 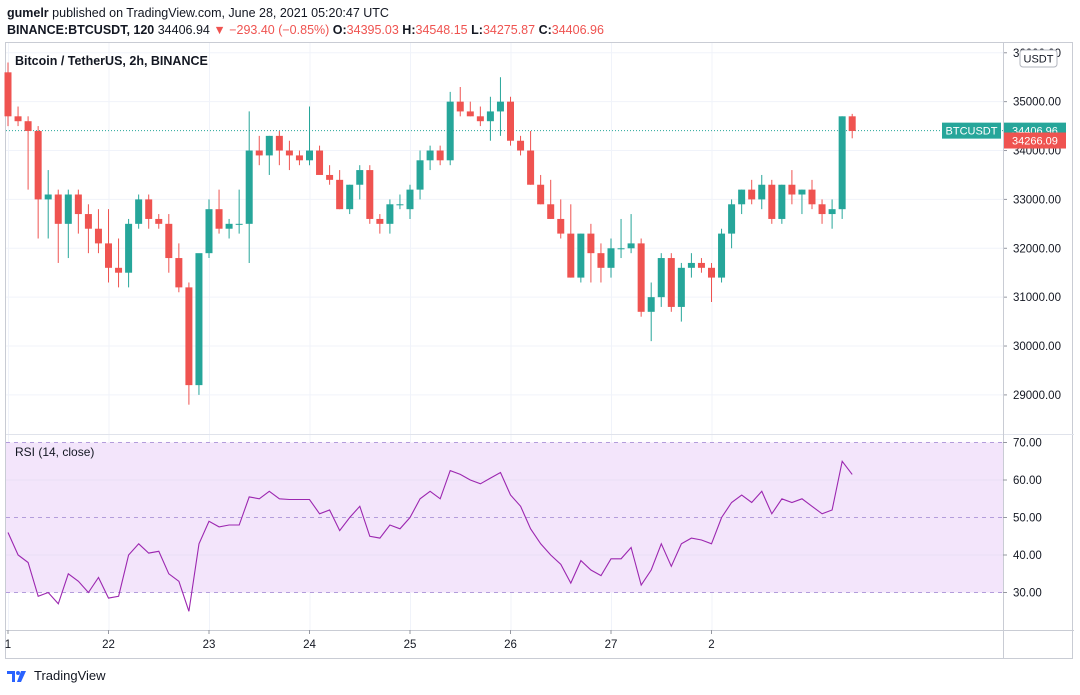 I want to click on rsi-tick-label: 50.00, so click(x=1027, y=519).